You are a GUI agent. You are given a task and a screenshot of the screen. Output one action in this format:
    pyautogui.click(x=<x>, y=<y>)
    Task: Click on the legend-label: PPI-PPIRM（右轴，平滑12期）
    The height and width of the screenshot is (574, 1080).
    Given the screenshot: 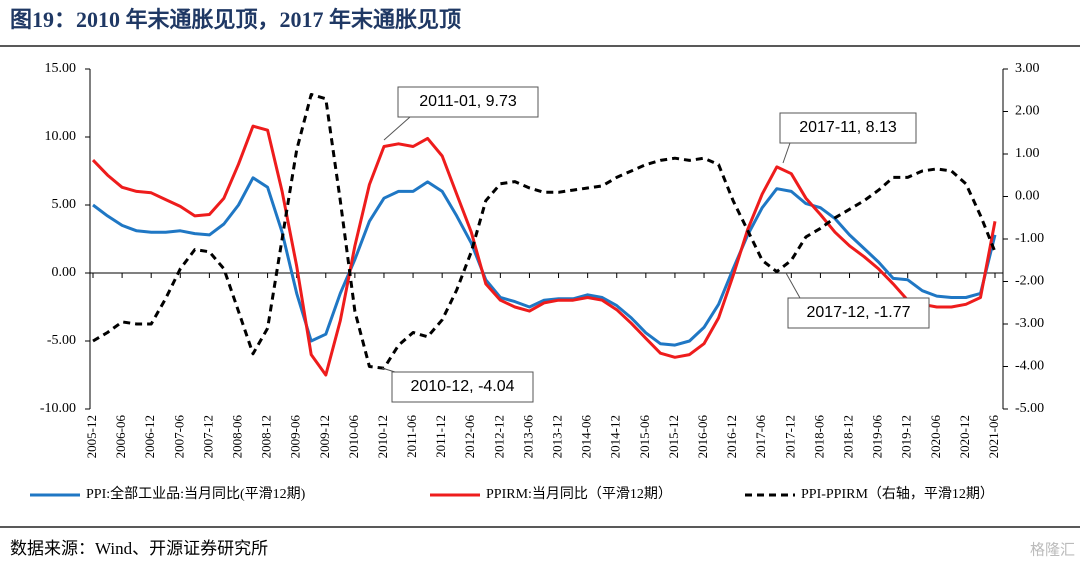 What is the action you would take?
    pyautogui.click(x=897, y=493)
    